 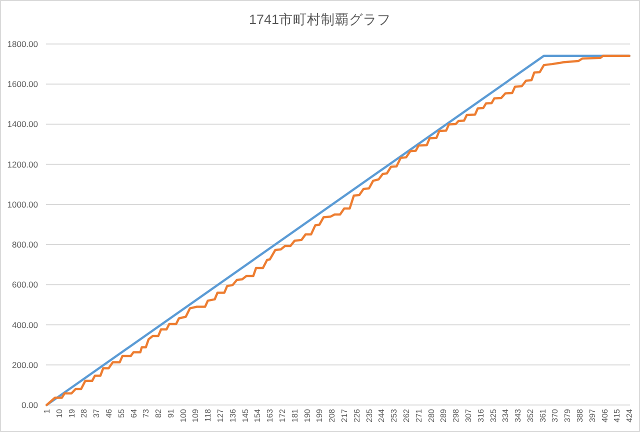 What do you see at coordinates (195, 415) in the screenshot?
I see `x-tick-label: 109` at bounding box center [195, 415].